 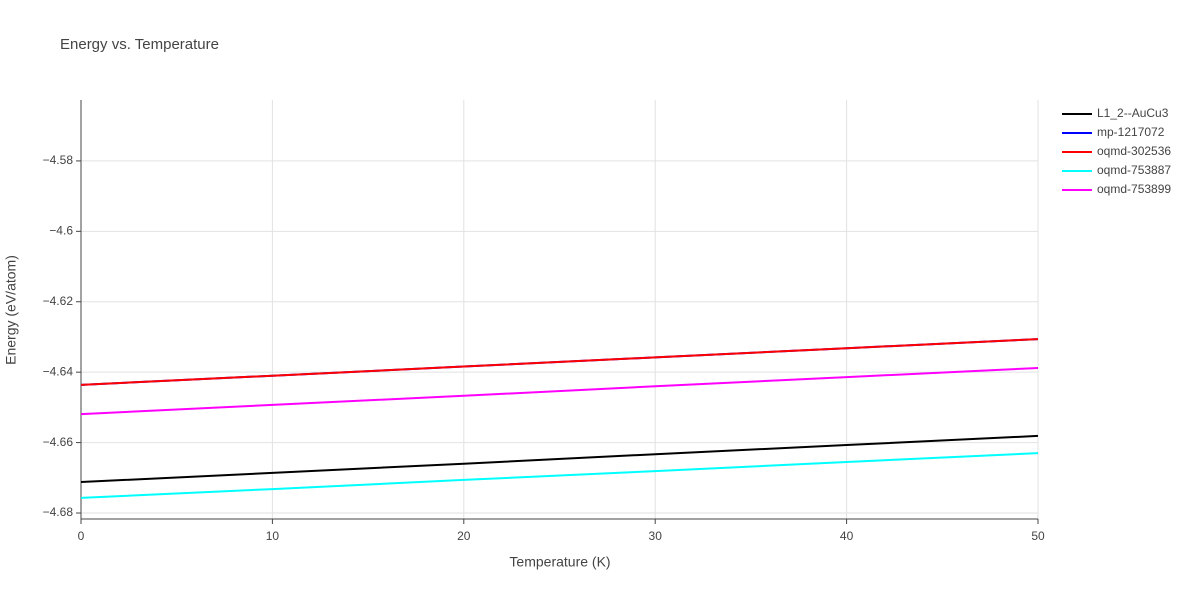 What do you see at coordinates (656, 536) in the screenshot?
I see `x-tick-label: 30` at bounding box center [656, 536].